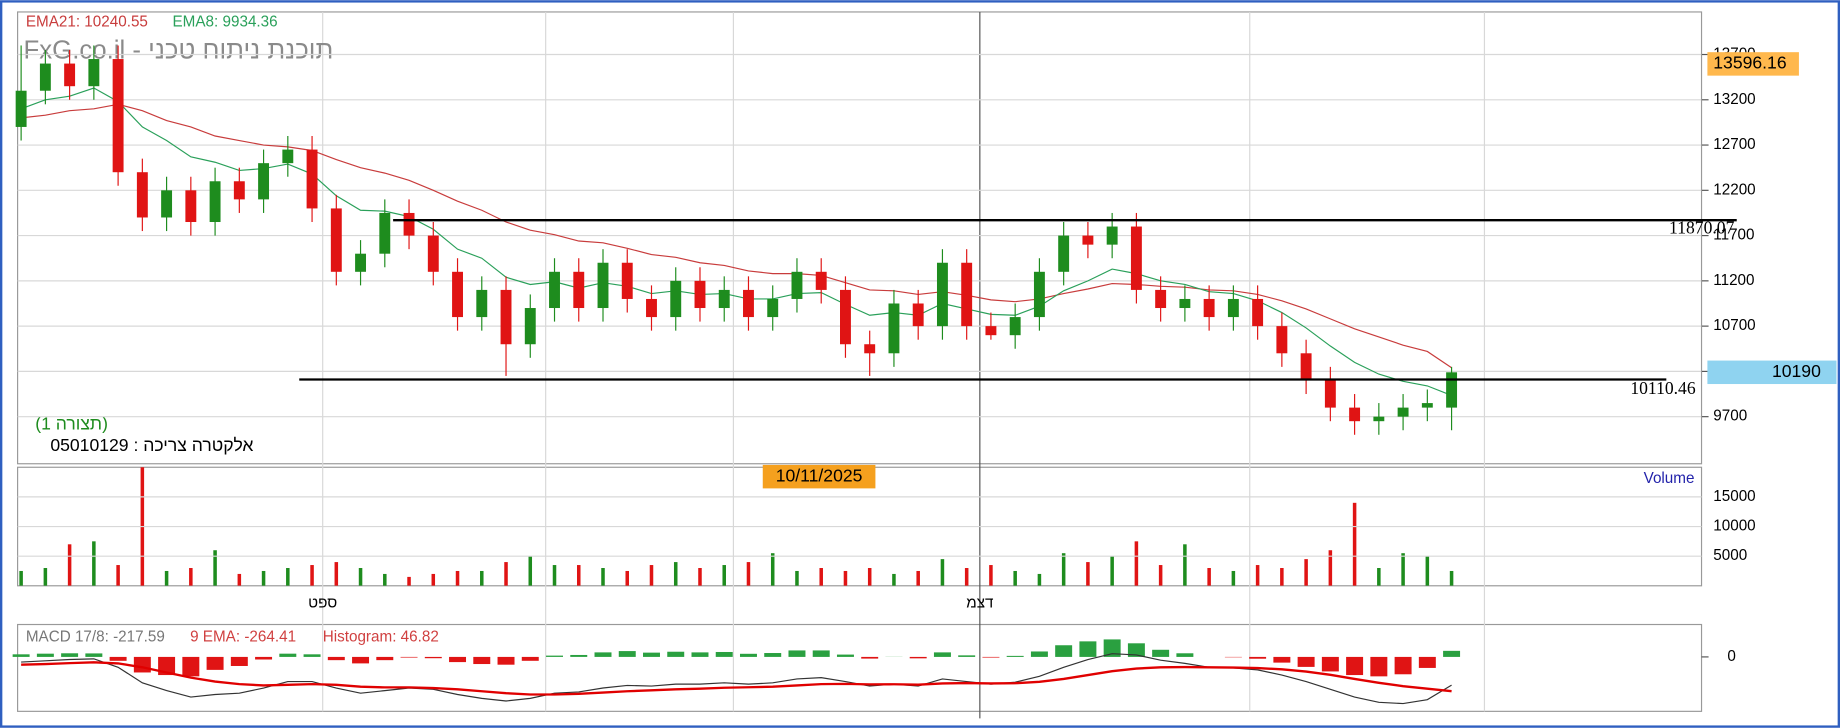 This screenshot has width=1840, height=728. Describe the element at coordinates (1734, 144) in the screenshot. I see `y-tick-label: 12700` at that location.